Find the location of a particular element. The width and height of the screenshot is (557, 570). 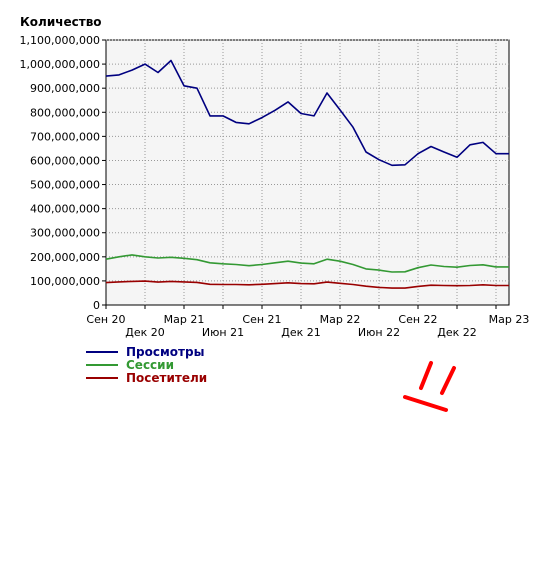

x-tick-label: Сен 22 is located at coordinates (417, 319).